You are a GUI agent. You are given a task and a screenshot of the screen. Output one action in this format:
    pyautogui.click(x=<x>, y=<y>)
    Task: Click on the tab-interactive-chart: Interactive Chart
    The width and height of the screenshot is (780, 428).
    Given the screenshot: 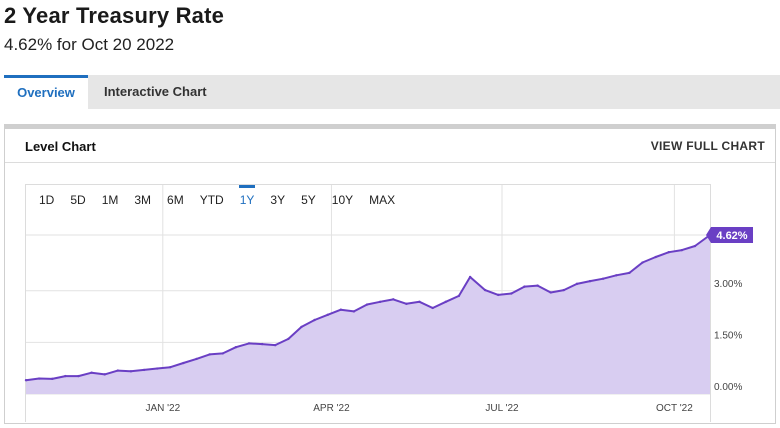 What is the action you would take?
    pyautogui.click(x=155, y=91)
    